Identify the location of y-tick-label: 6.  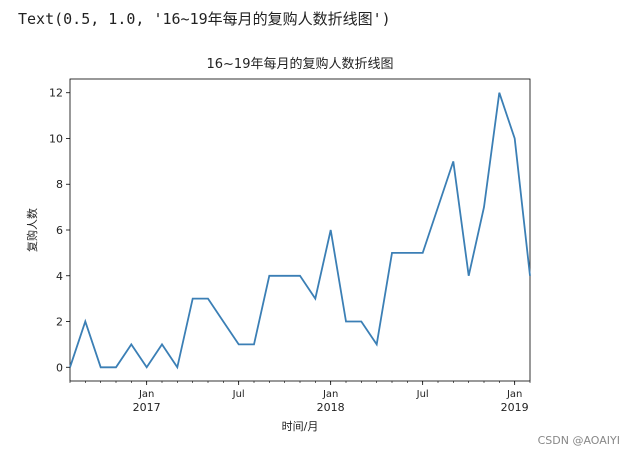
(59, 230).